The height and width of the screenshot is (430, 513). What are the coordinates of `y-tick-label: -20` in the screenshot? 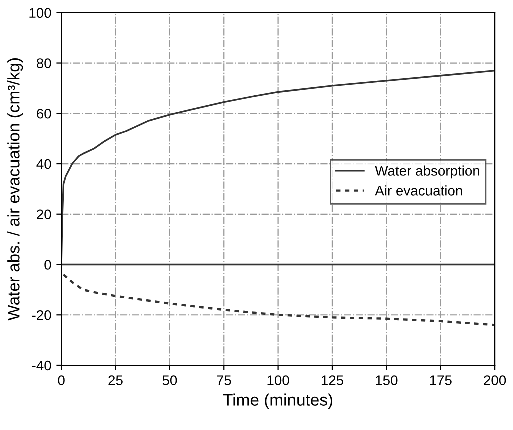 It's located at (42, 315).